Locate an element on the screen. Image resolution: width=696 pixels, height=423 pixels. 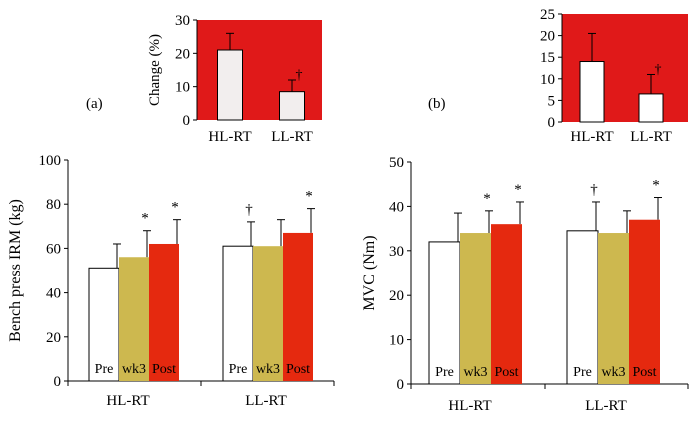
inset_a-y-tick-label: 30 is located at coordinates (182, 21).